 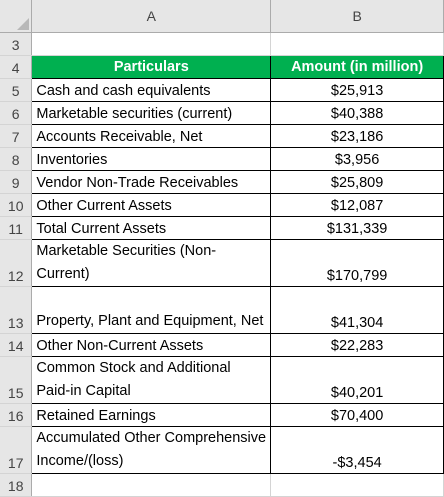 I want to click on particular-cell: Total Current Assets, so click(x=151, y=227).